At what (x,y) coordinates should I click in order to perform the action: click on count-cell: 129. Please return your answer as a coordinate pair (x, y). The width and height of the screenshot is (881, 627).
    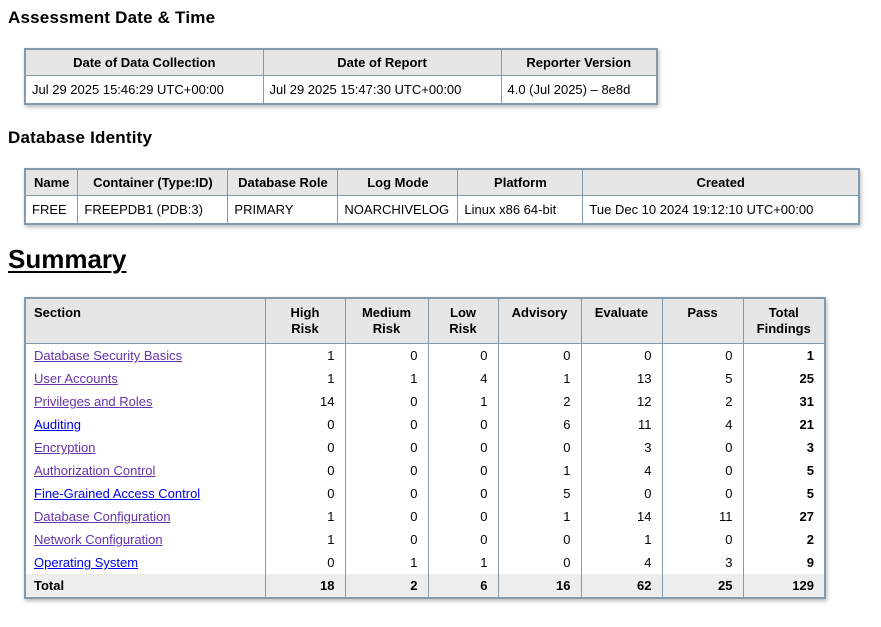
    Looking at the image, I should click on (783, 586).